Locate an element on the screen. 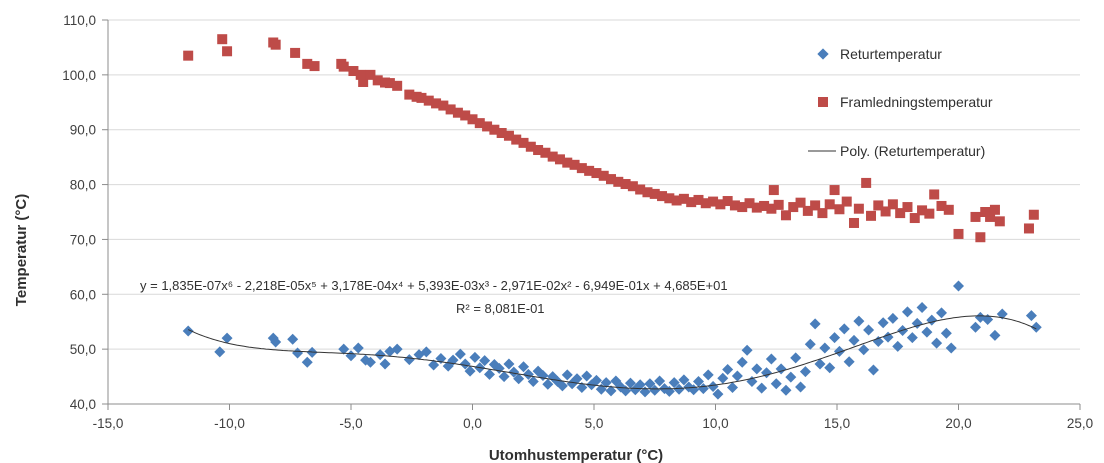  y-tick-label: 60,0 is located at coordinates (83, 294).